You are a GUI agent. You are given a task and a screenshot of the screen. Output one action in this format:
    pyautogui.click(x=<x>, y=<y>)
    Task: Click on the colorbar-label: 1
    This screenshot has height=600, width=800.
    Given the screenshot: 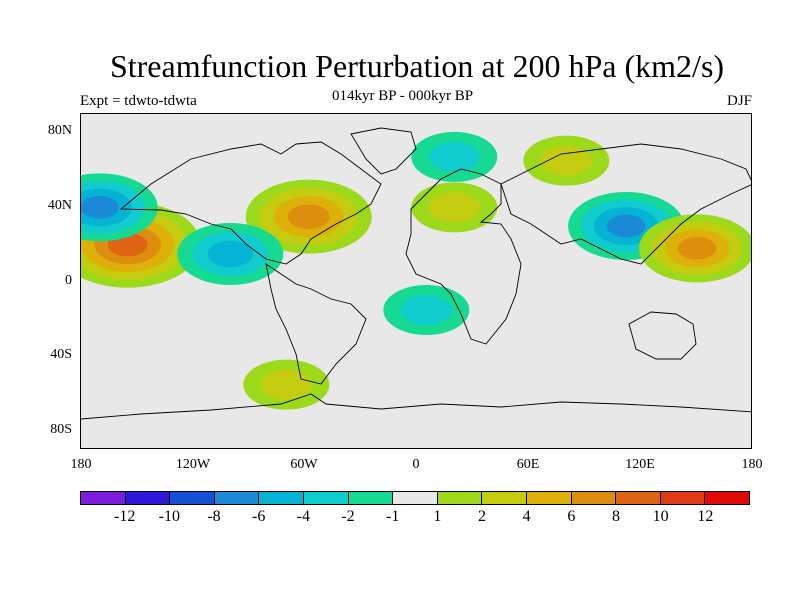 What is the action you would take?
    pyautogui.click(x=437, y=516)
    